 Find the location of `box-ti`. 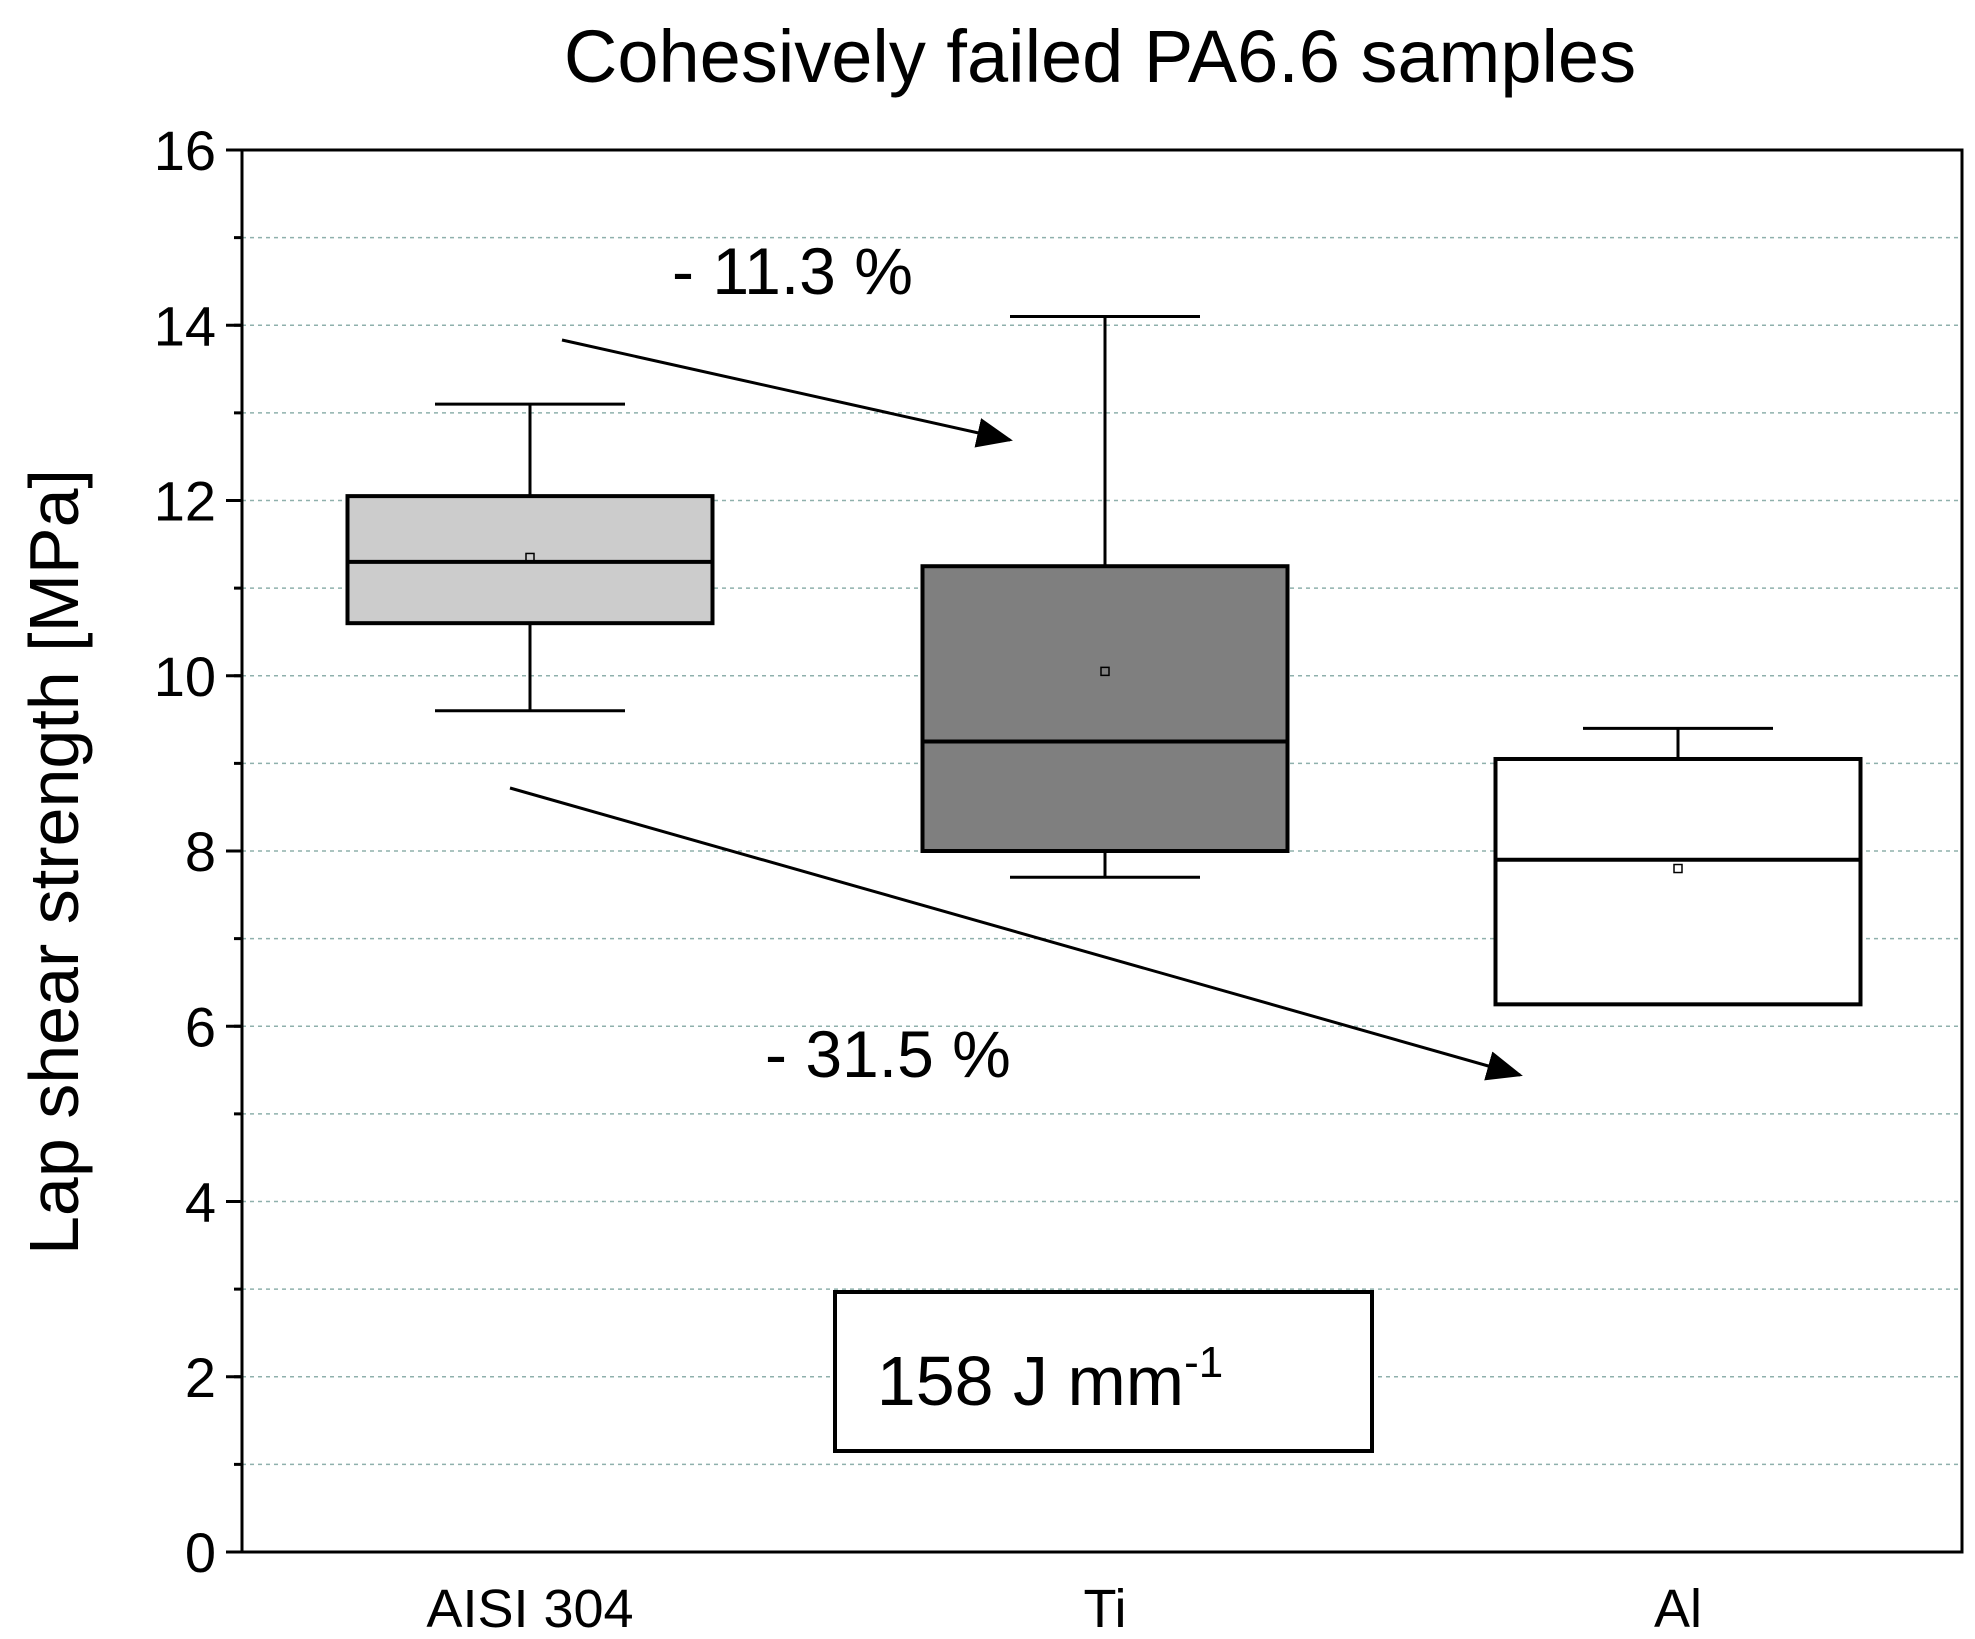

box-ti is located at coordinates (1105, 596).